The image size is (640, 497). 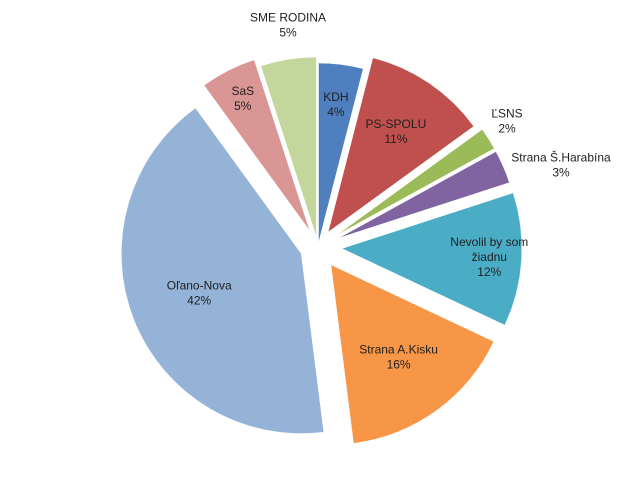 What do you see at coordinates (395, 139) in the screenshot?
I see `slice-value-label: 11%` at bounding box center [395, 139].